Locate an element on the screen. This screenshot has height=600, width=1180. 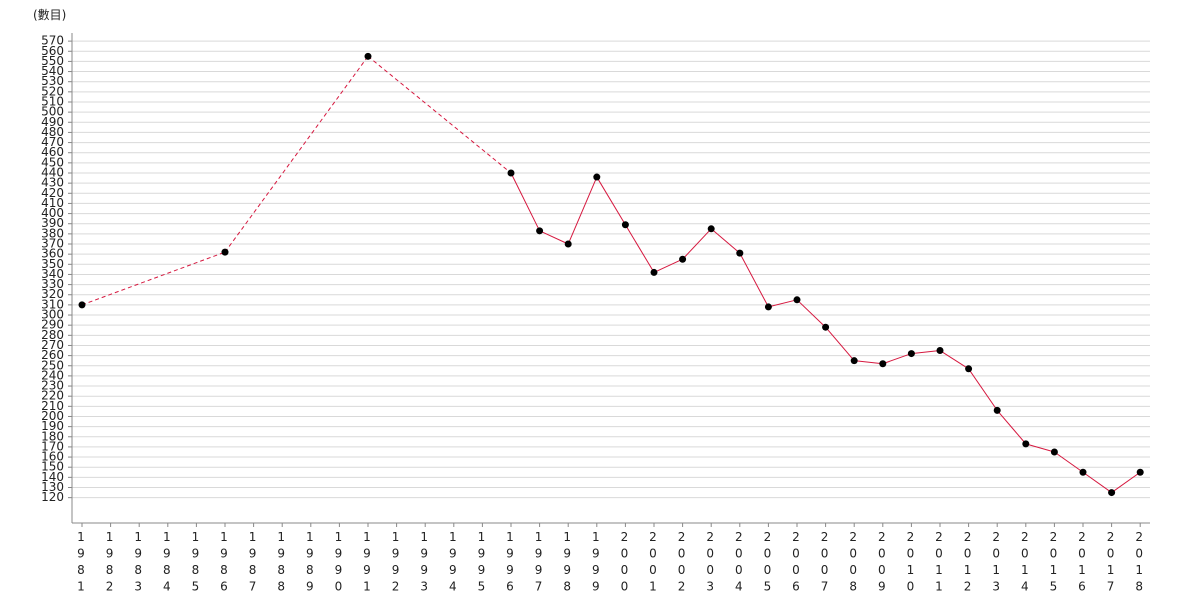
y-tick-label: 210 is located at coordinates (52, 406).